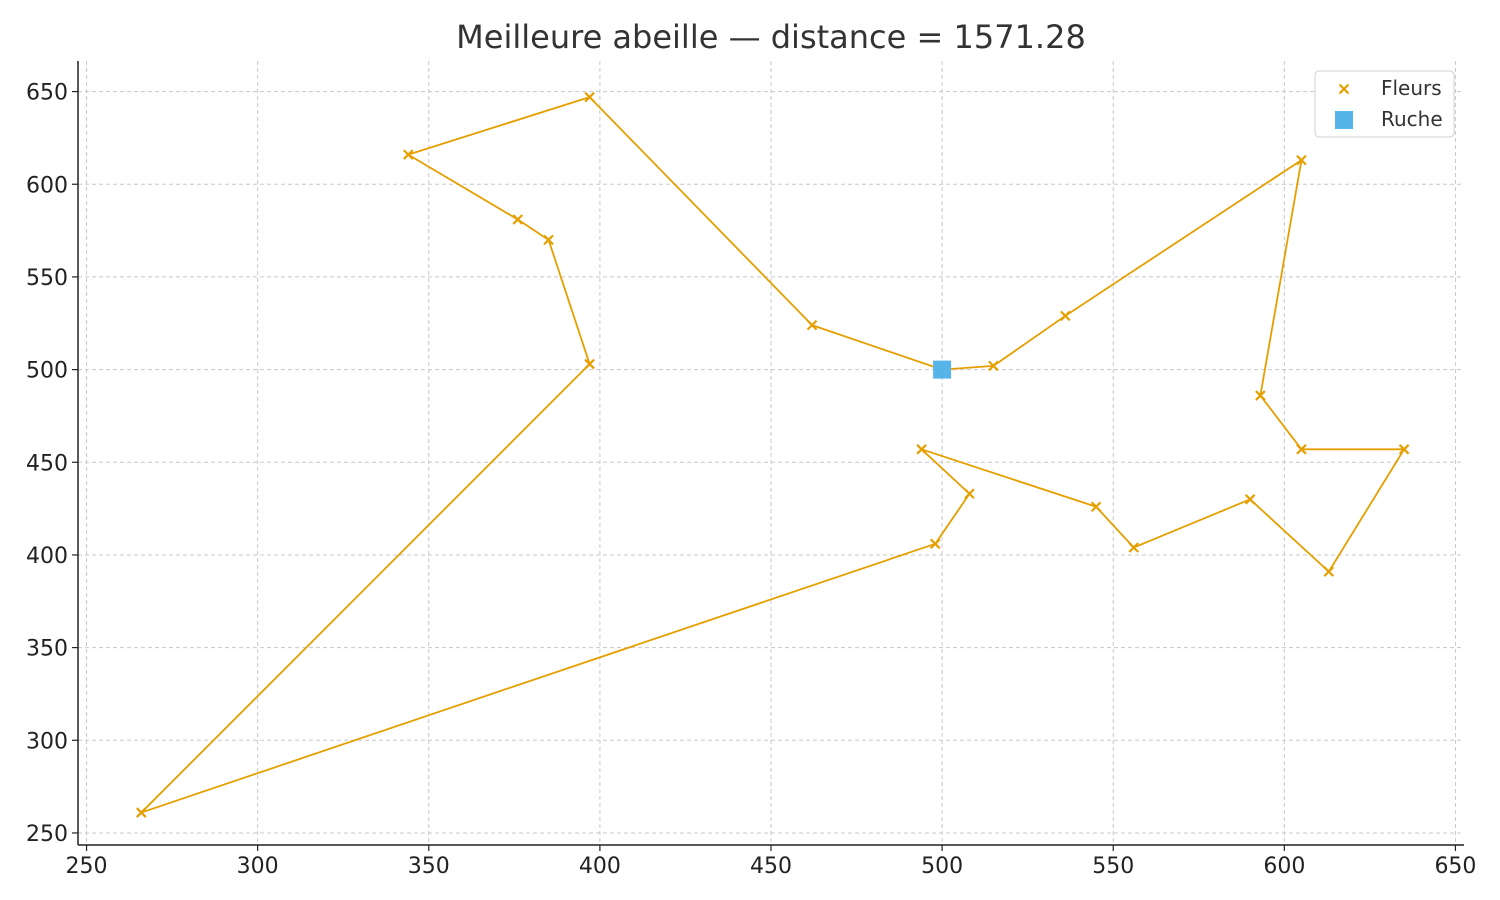 The image size is (1500, 900). What do you see at coordinates (1113, 866) in the screenshot?
I see `x-tick-label: 550` at bounding box center [1113, 866].